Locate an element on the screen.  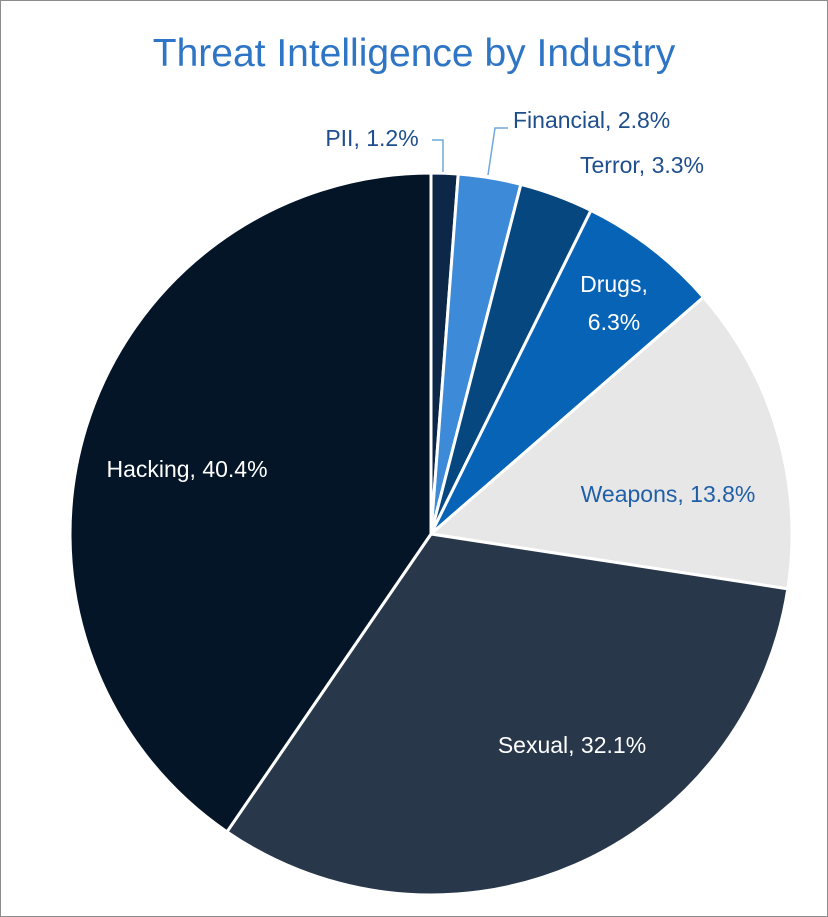
pie-slice-drugs is located at coordinates (567, 372).